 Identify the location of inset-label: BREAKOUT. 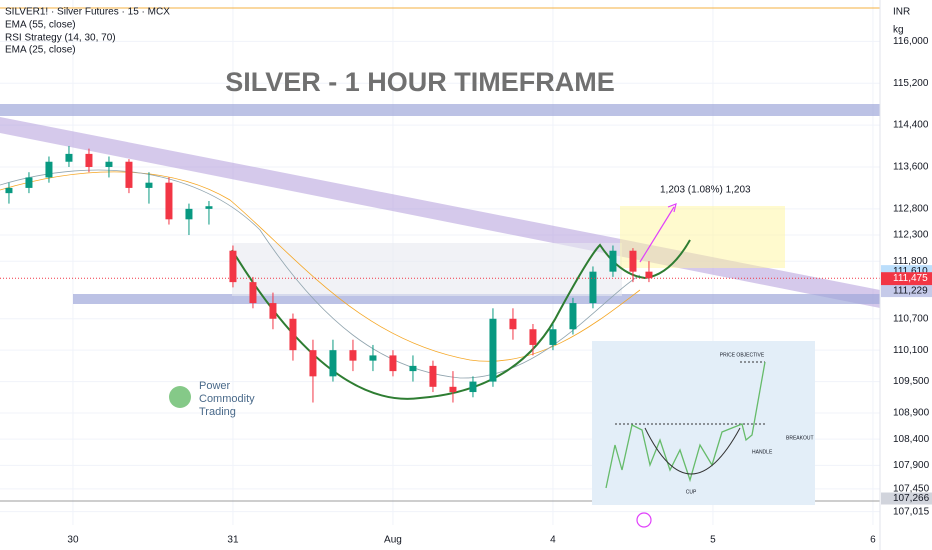
(800, 438).